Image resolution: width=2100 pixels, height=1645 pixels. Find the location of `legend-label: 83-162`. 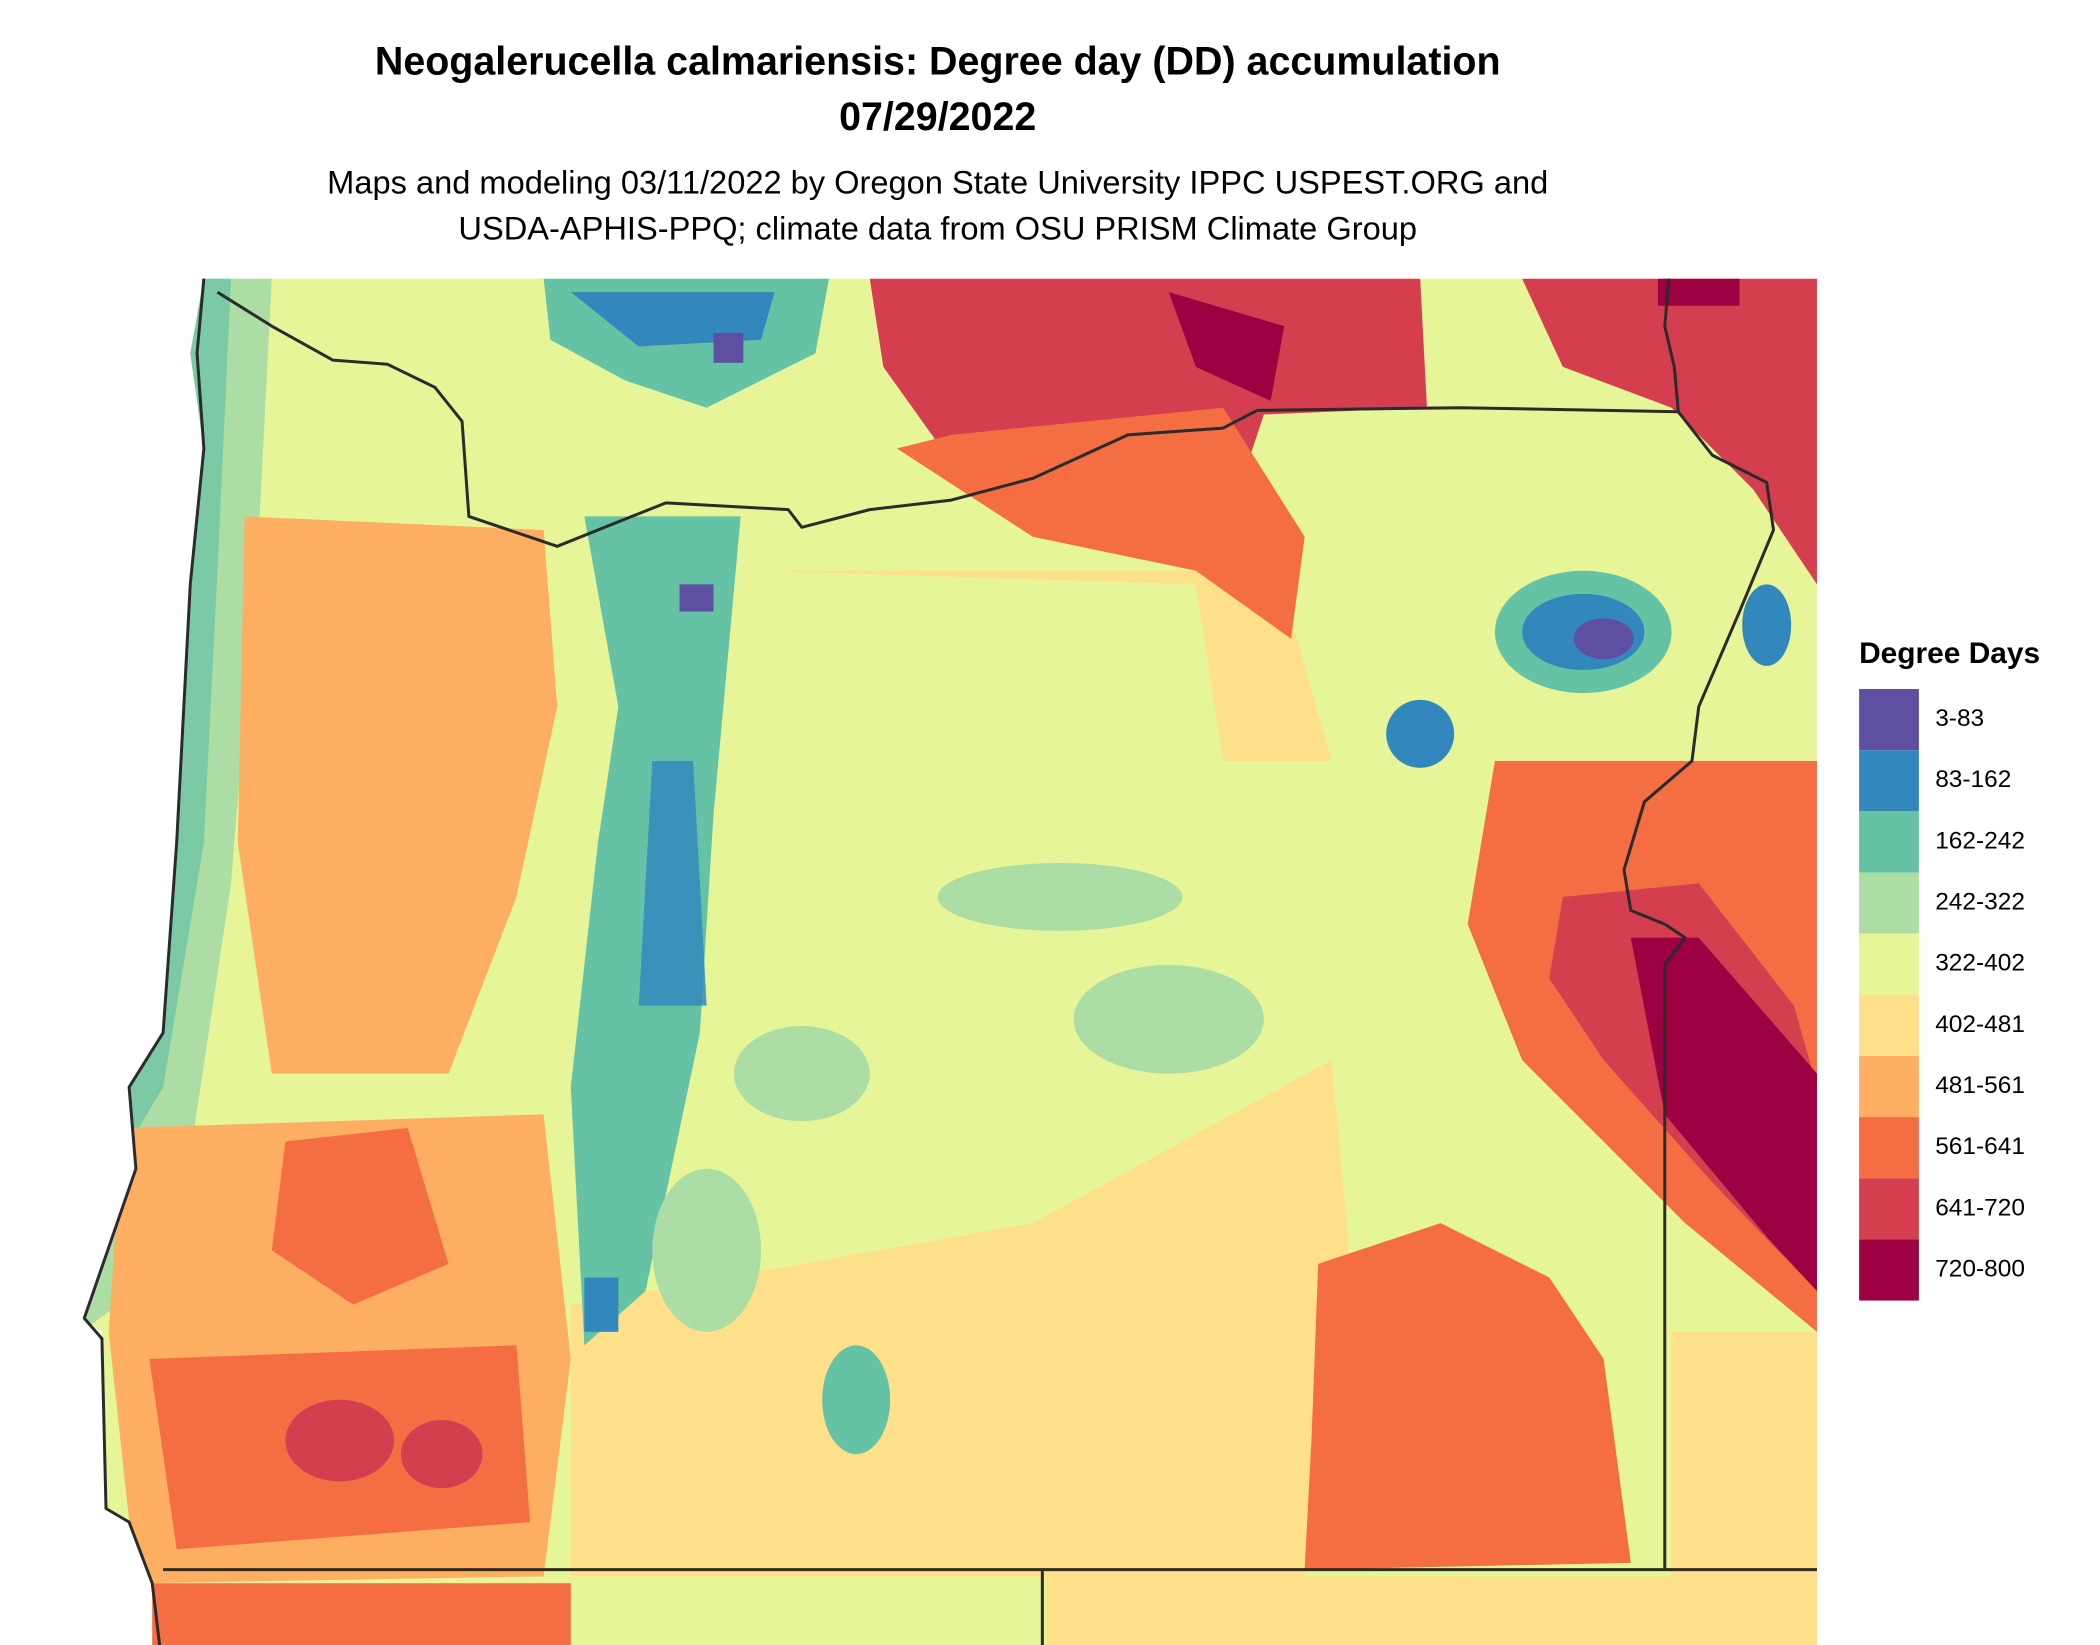

legend-label: 83-162 is located at coordinates (1973, 779).